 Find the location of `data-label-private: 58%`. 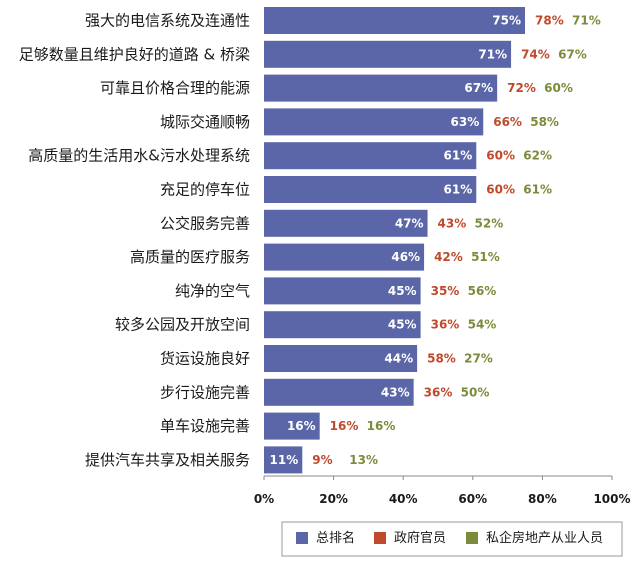

data-label-private: 58% is located at coordinates (544, 122).